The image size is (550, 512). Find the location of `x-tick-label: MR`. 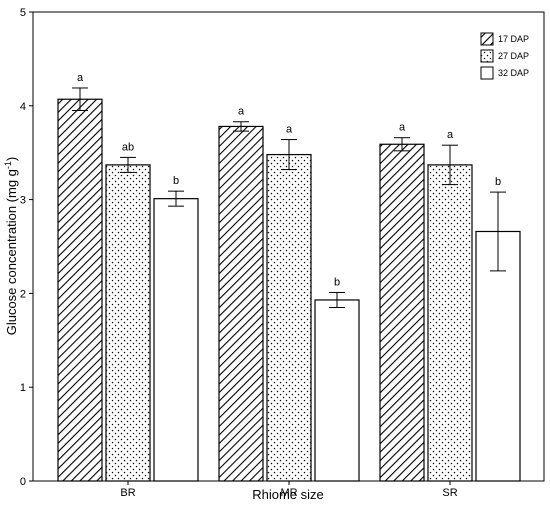

x-tick-label: MR is located at coordinates (288, 493).